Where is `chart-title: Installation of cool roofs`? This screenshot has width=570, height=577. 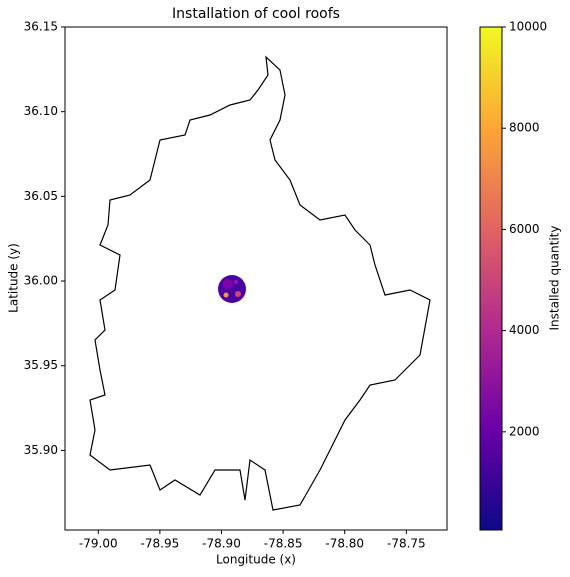
chart-title: Installation of cool roofs is located at coordinates (256, 14).